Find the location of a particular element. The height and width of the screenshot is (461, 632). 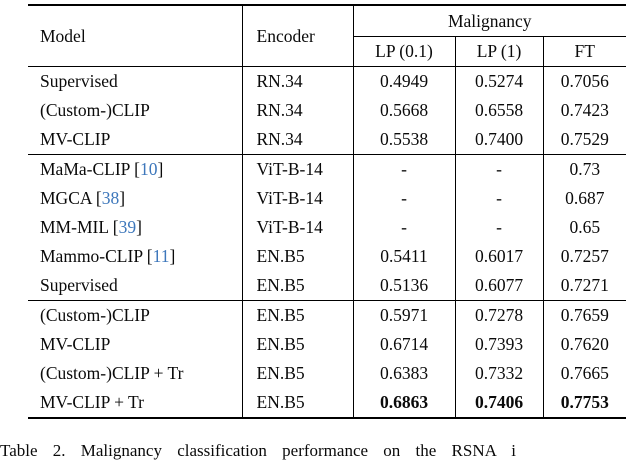

model-cell: (Custom-)CLIP + Tr is located at coordinates (135, 373).